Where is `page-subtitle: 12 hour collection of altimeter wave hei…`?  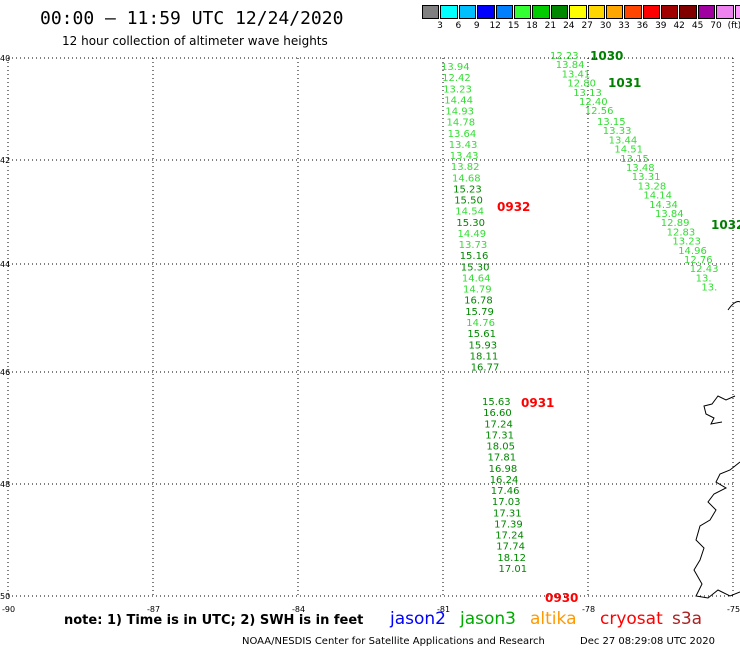
page-subtitle: 12 hour collection of altimeter wave hei… is located at coordinates (195, 41).